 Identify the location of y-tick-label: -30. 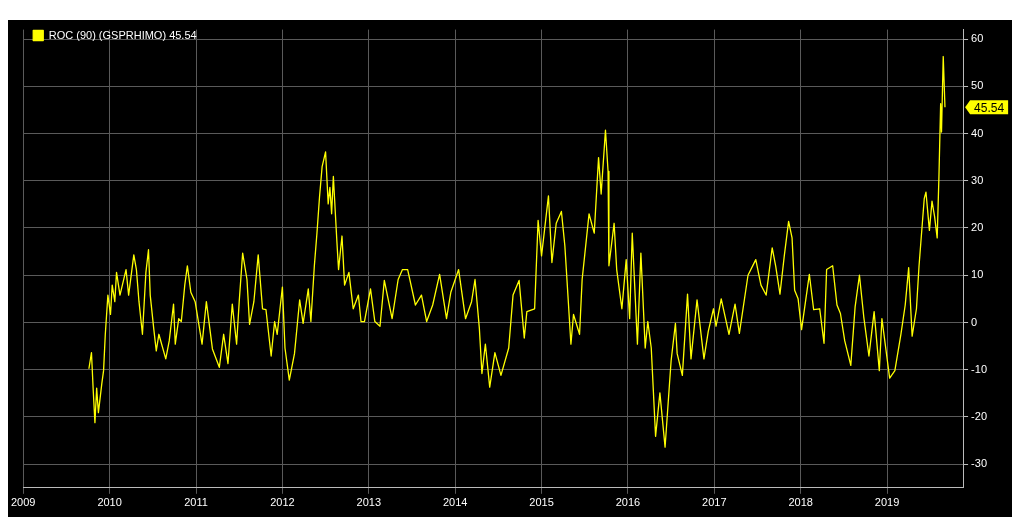
(979, 463).